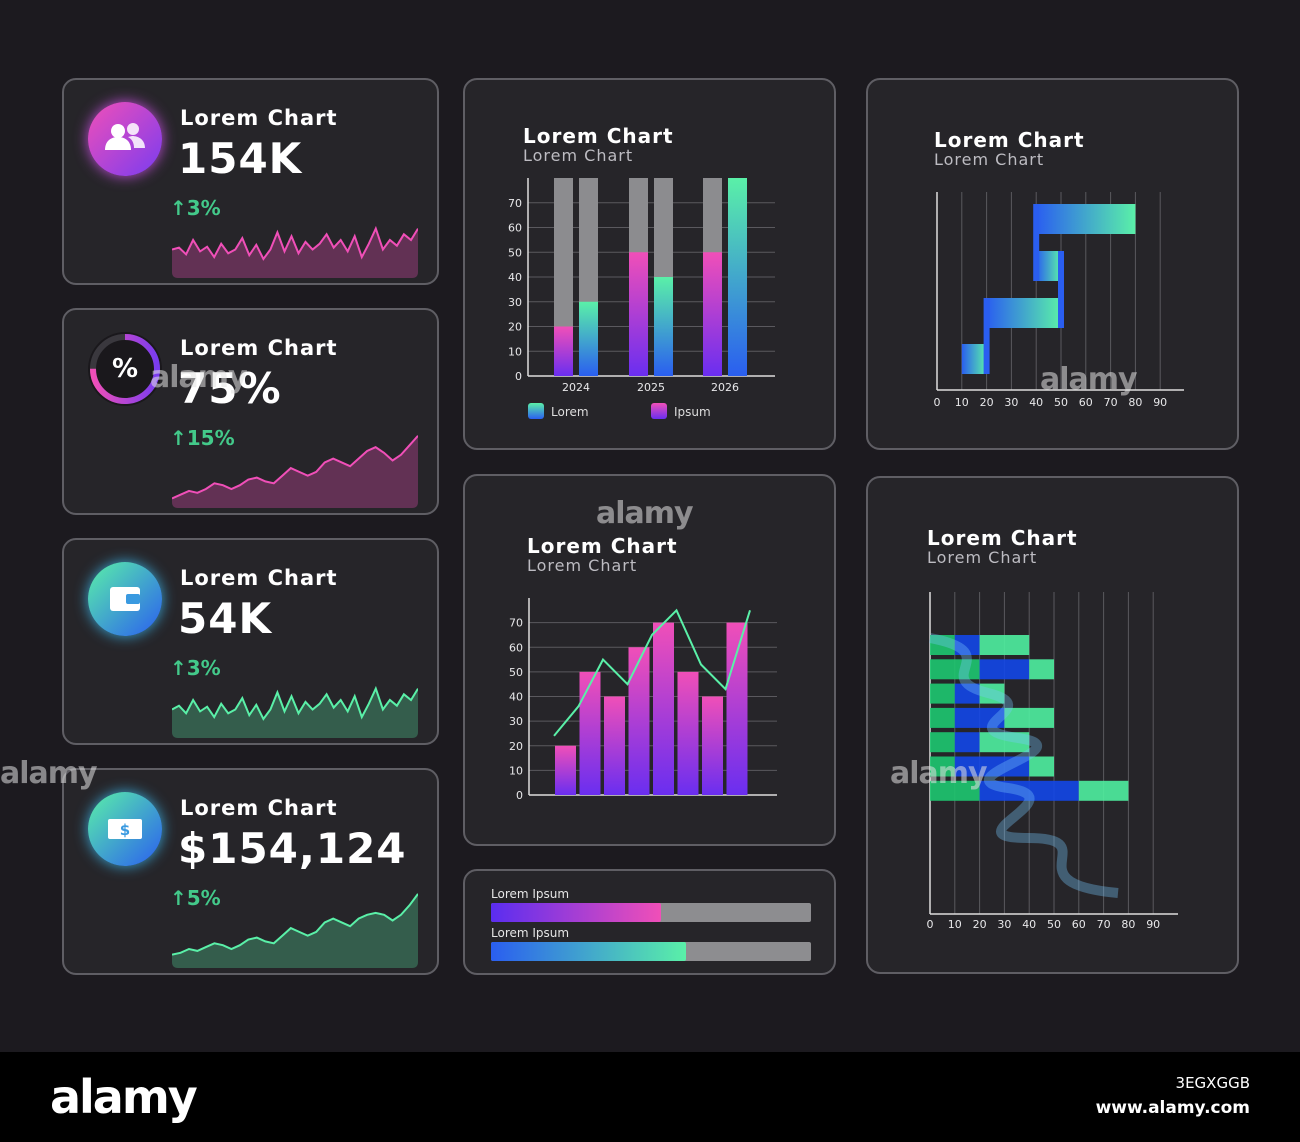 Image resolution: width=1300 pixels, height=1142 pixels. I want to click on x-tick-label: 0, so click(930, 924).